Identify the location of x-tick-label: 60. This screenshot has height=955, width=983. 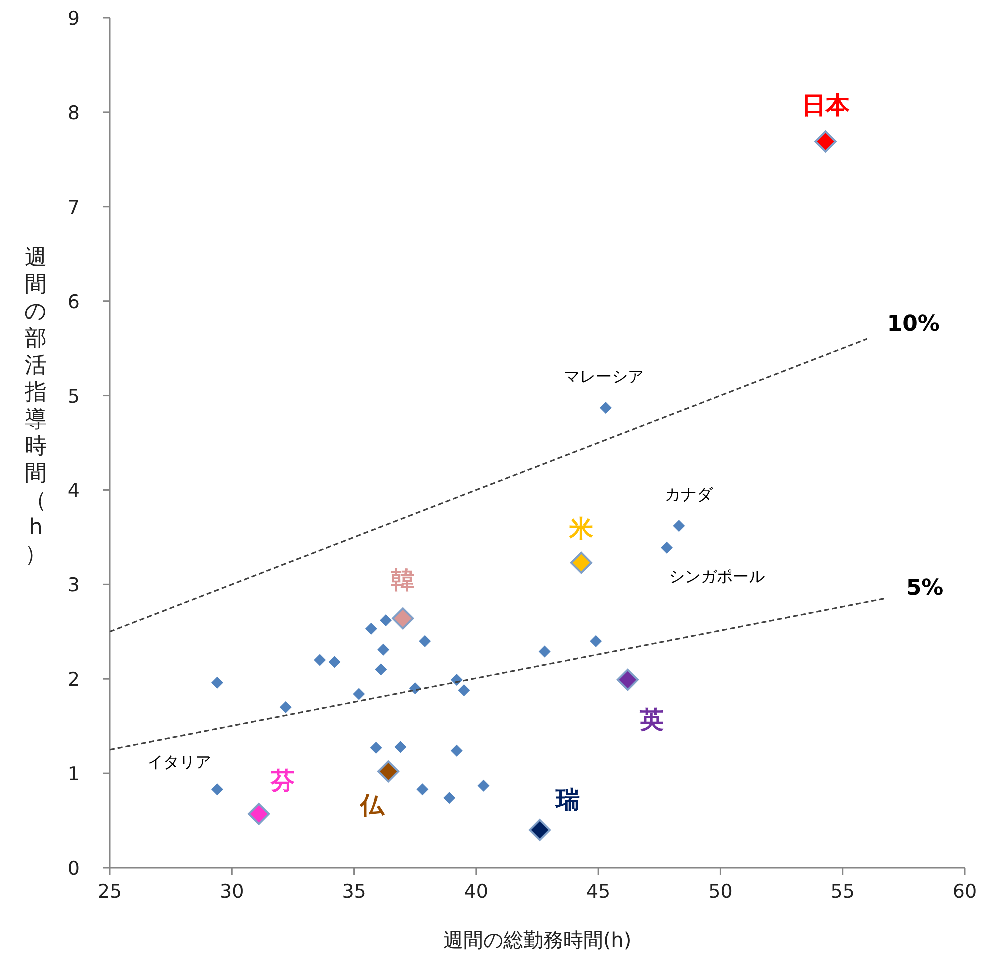
(965, 892).